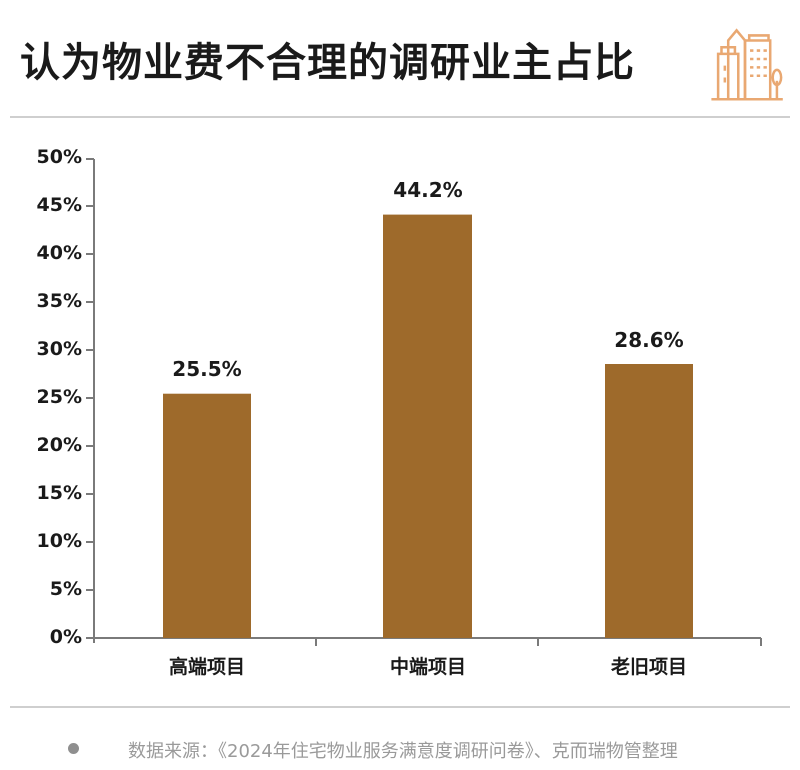 Image resolution: width=800 pixels, height=770 pixels. What do you see at coordinates (59, 349) in the screenshot?
I see `y-tick-label: 30%` at bounding box center [59, 349].